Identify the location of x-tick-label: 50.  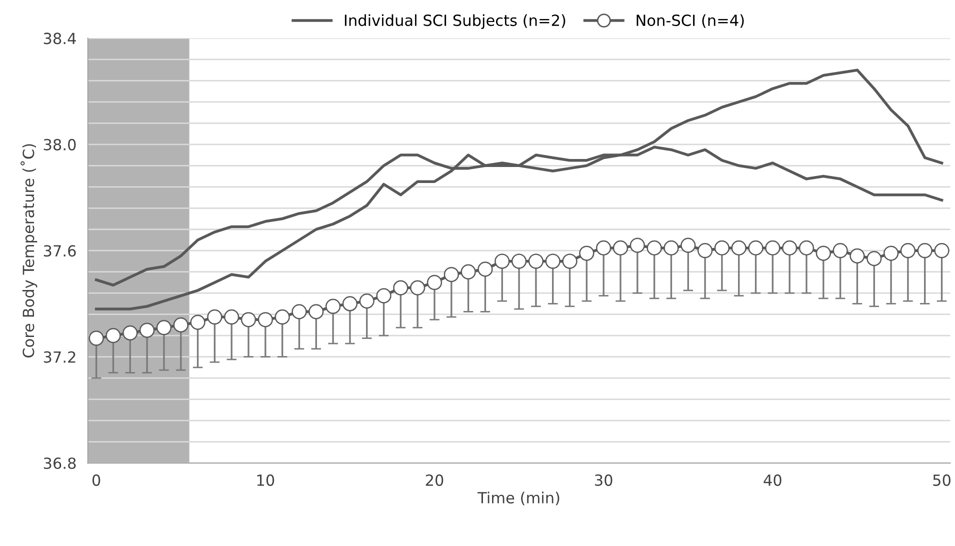
(941, 480).